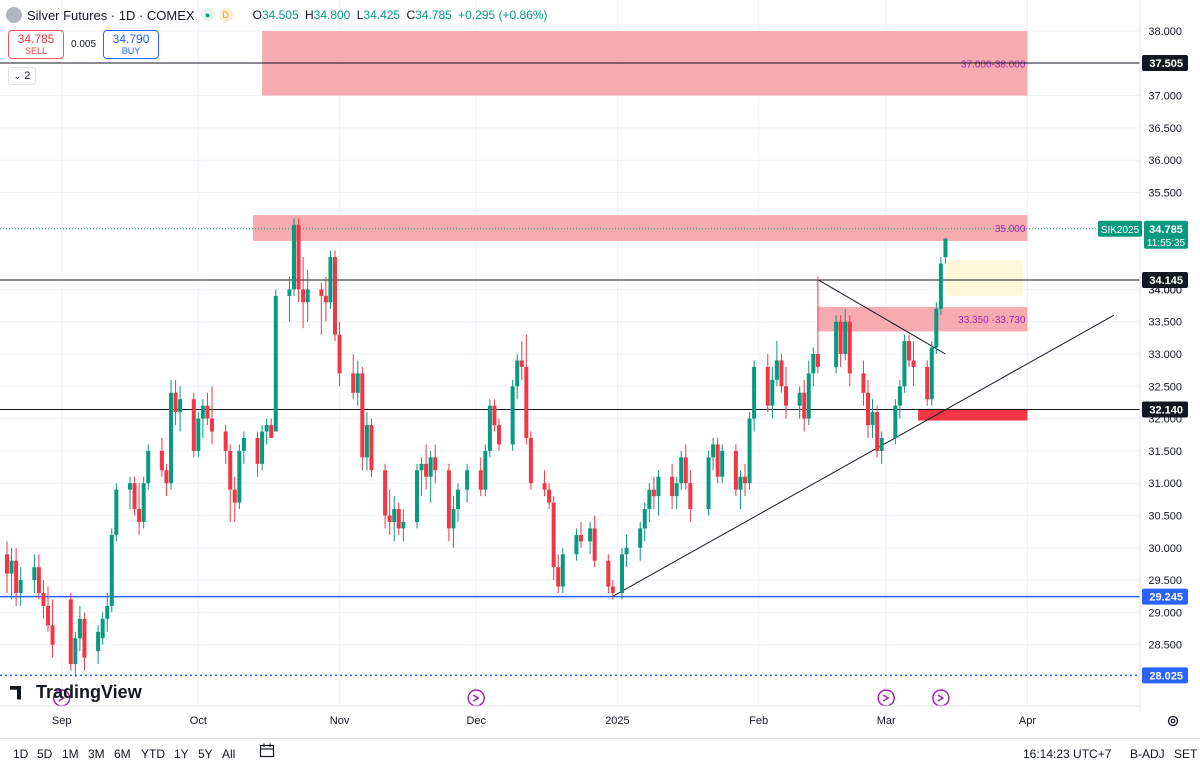 This screenshot has width=1200, height=772. Describe the element at coordinates (1165, 452) in the screenshot. I see `price-tick-label: 31.500` at that location.